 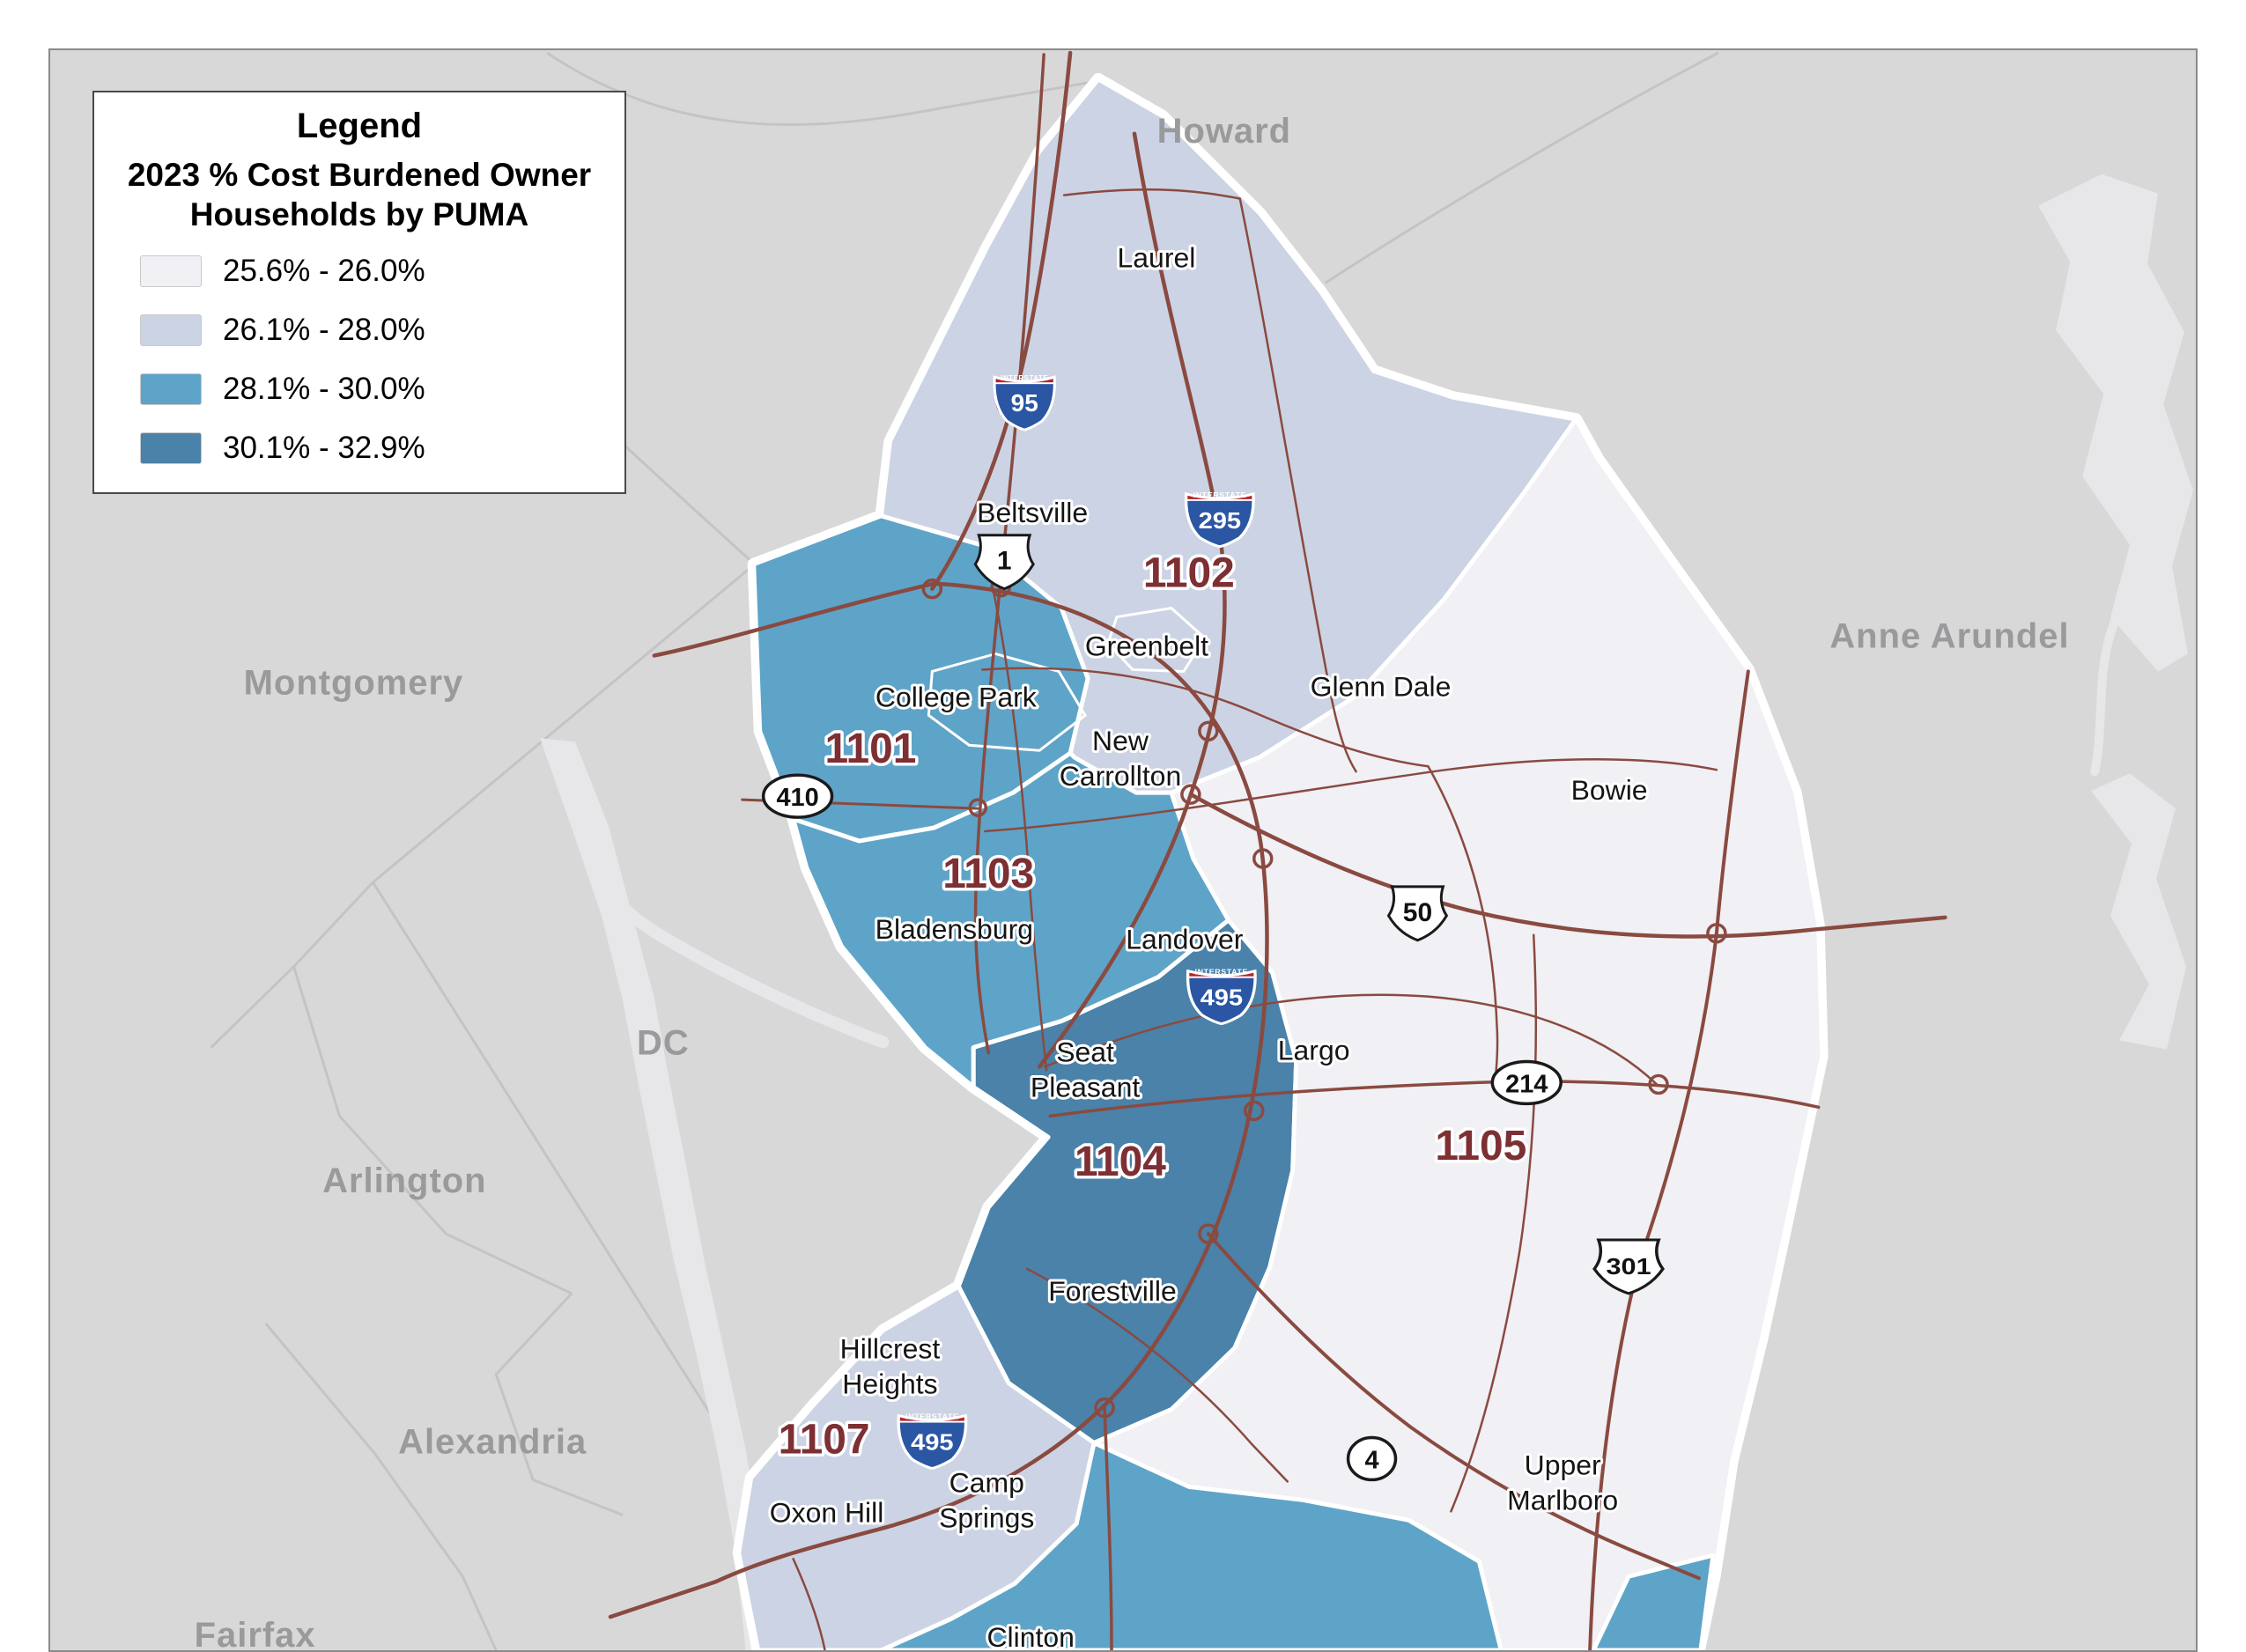 I want to click on svg-text: 1, so click(x=1004, y=561).